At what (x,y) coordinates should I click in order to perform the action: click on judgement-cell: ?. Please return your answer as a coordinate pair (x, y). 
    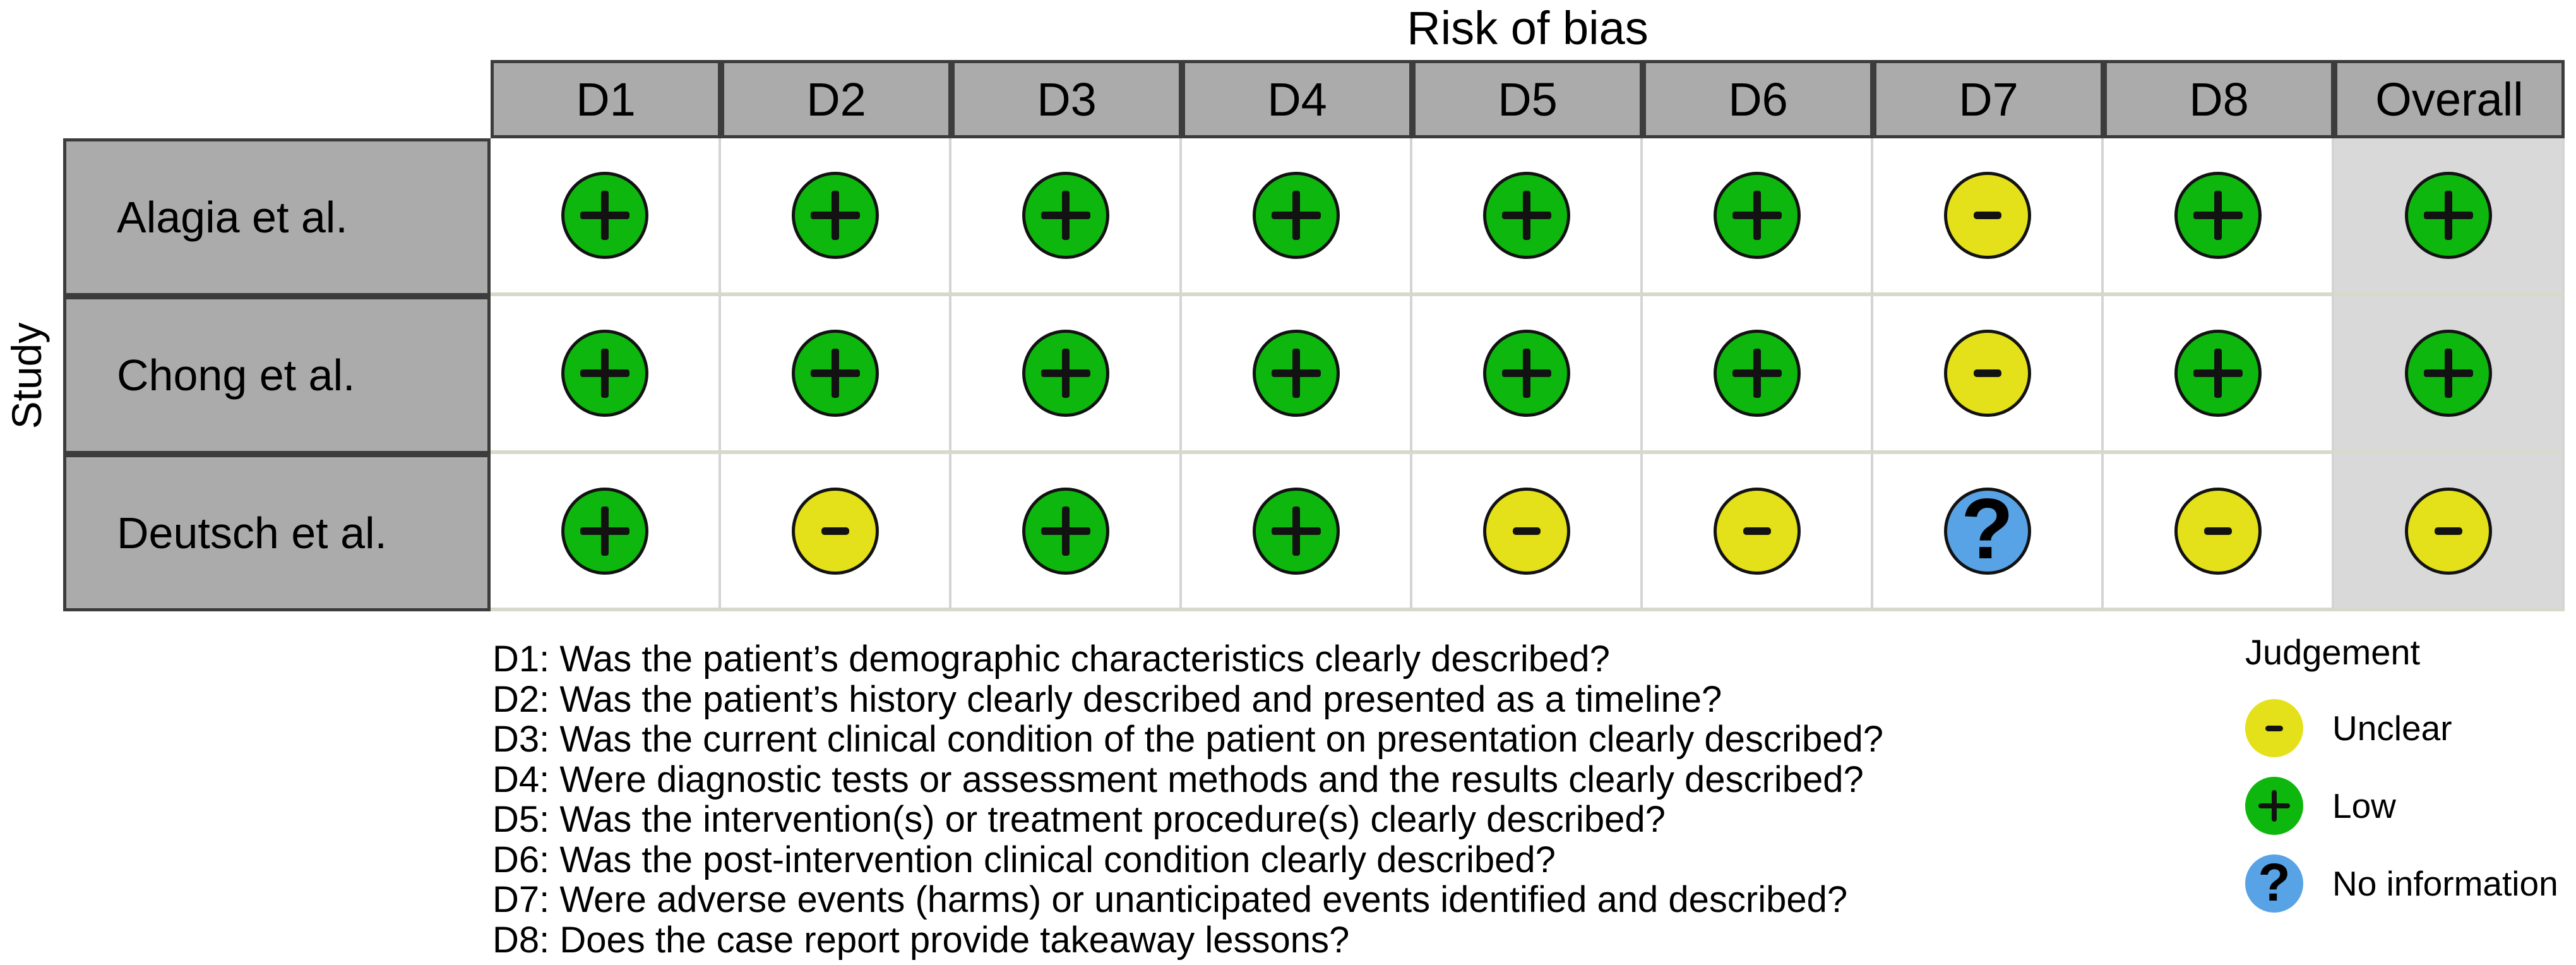
    Looking at the image, I should click on (1988, 532).